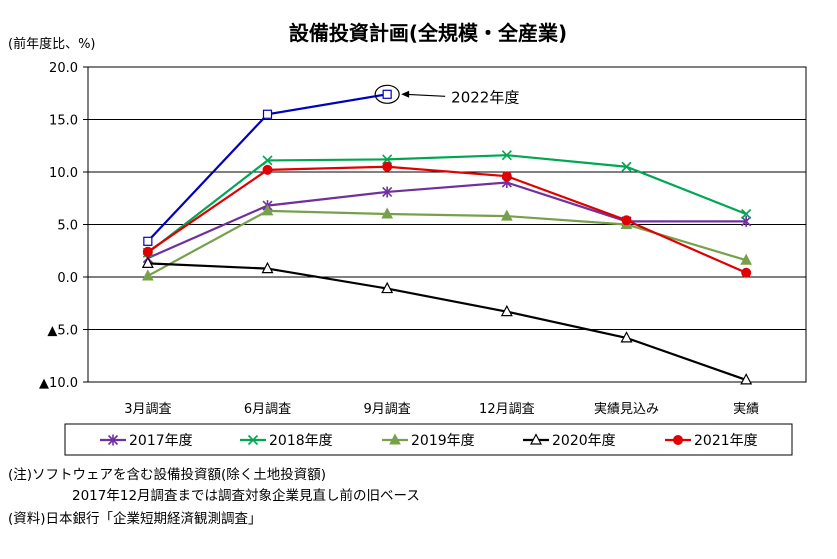 The width and height of the screenshot is (837, 559). Describe the element at coordinates (485, 97) in the screenshot. I see `annotation-label: 2022年度` at that location.